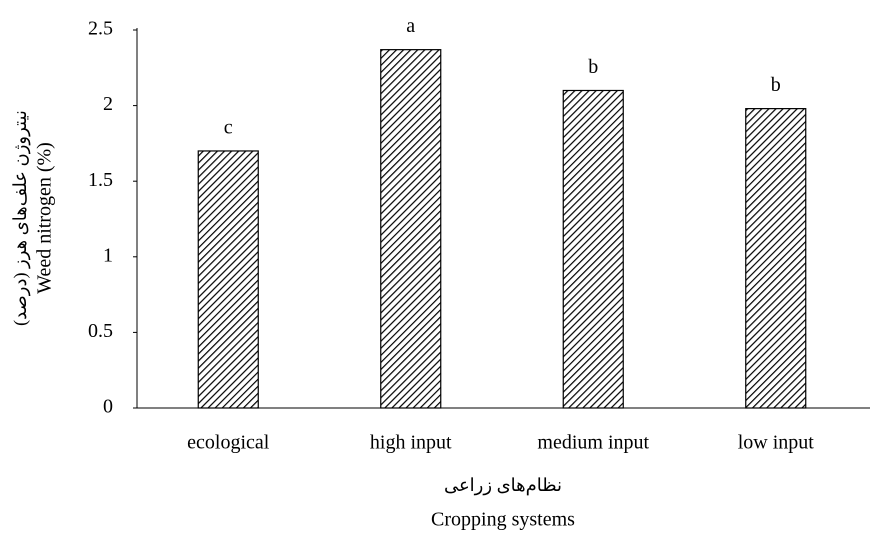 The width and height of the screenshot is (887, 539). I want to click on x-tick-label: medium input, so click(593, 443).